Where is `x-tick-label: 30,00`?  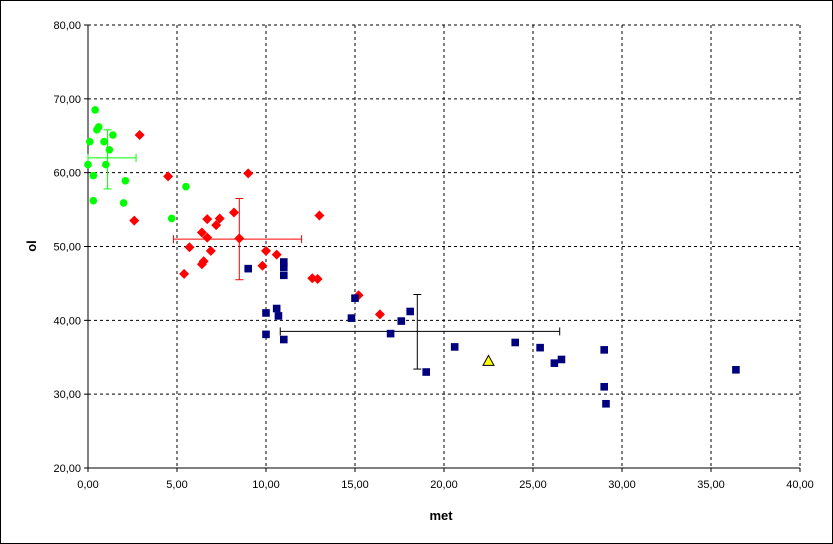
x-tick-label: 30,00 is located at coordinates (622, 485).